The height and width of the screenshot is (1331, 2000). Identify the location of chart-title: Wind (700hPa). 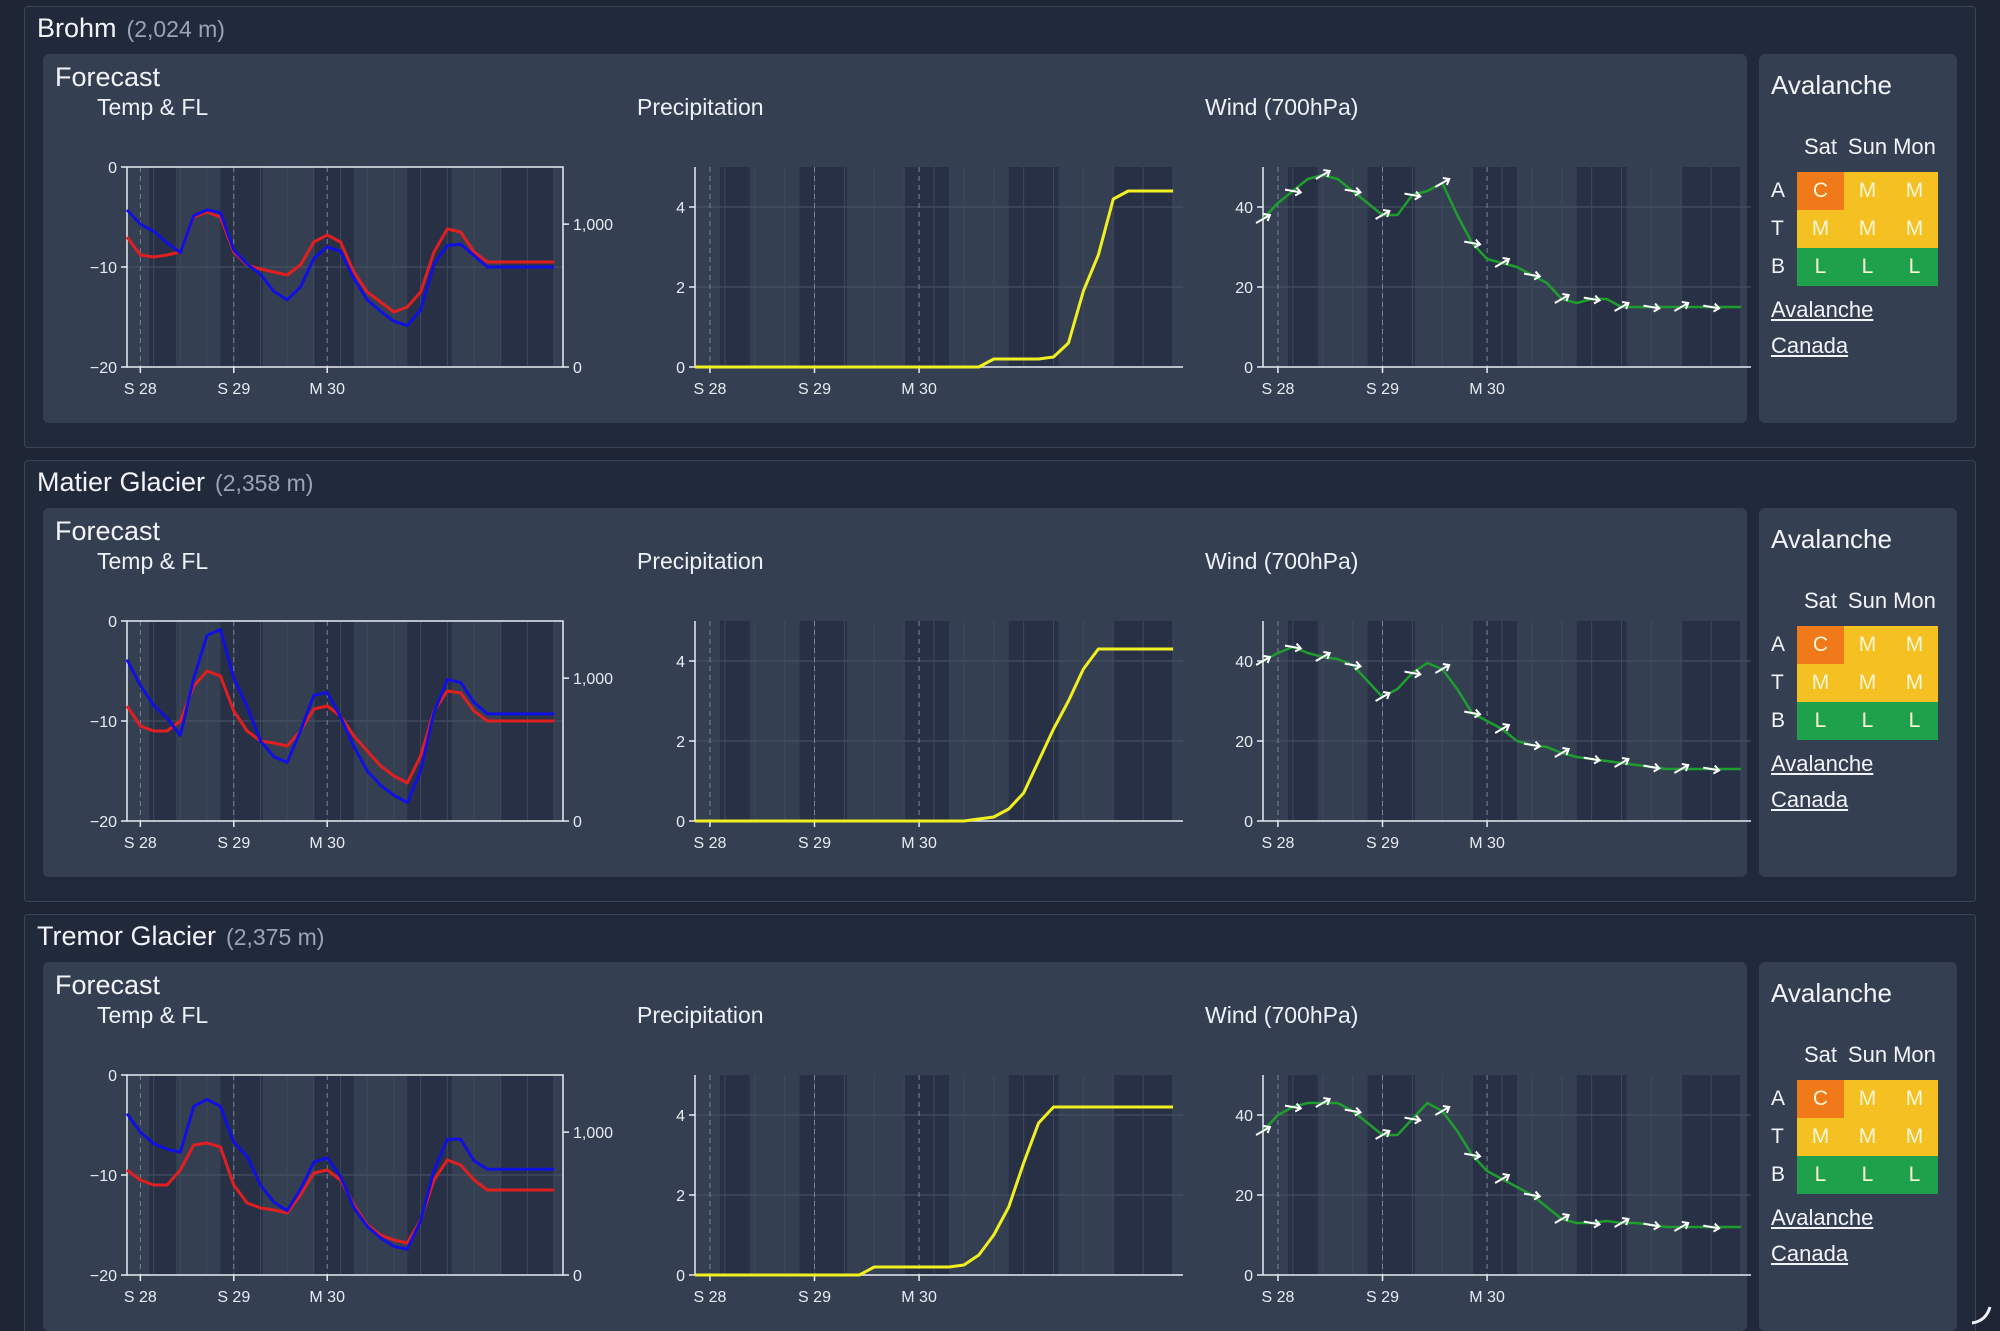
(1282, 561).